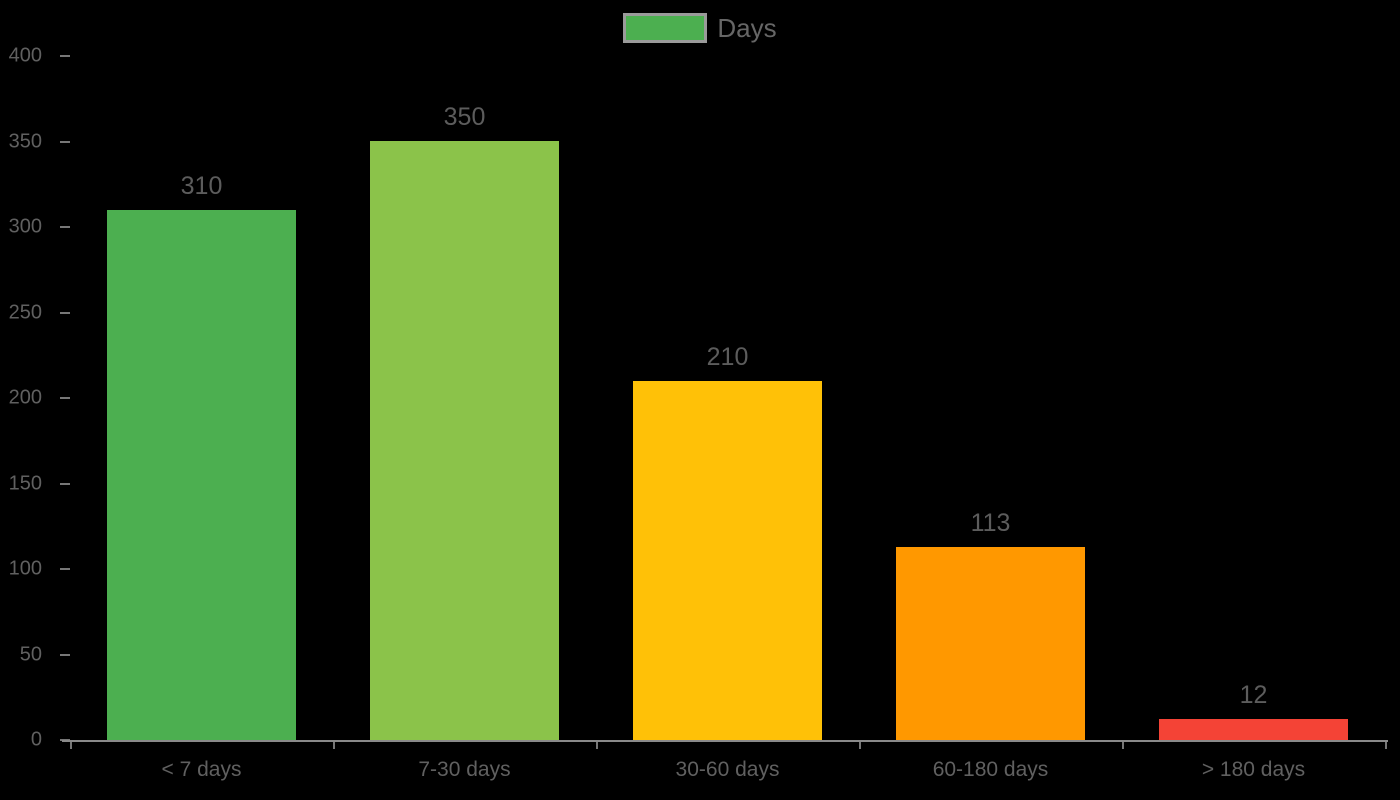 Image resolution: width=1400 pixels, height=800 pixels. Describe the element at coordinates (1253, 695) in the screenshot. I see `bar-value-label: 12` at that location.